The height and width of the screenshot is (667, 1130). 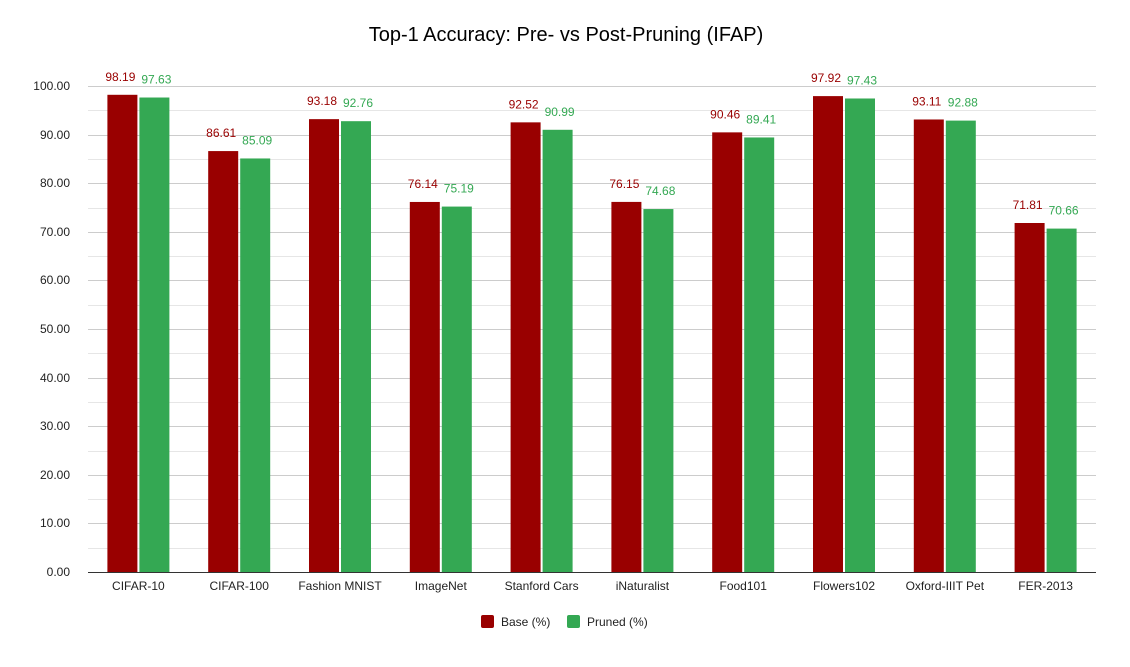 What do you see at coordinates (55, 280) in the screenshot?
I see `y-tick-label: 60.00` at bounding box center [55, 280].